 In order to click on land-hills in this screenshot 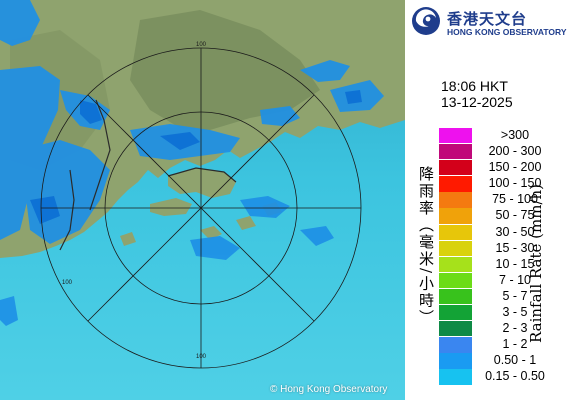, I will do `click(225, 70)`.